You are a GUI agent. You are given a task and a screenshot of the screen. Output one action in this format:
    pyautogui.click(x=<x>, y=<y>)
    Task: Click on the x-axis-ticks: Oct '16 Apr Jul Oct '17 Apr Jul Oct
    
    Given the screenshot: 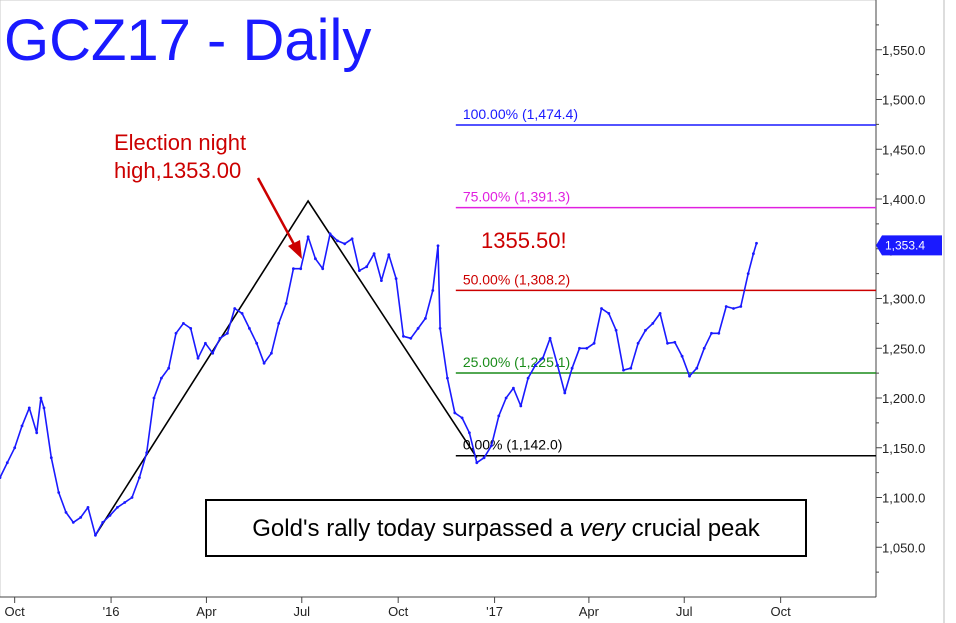 What is the action you would take?
    pyautogui.click(x=398, y=608)
    